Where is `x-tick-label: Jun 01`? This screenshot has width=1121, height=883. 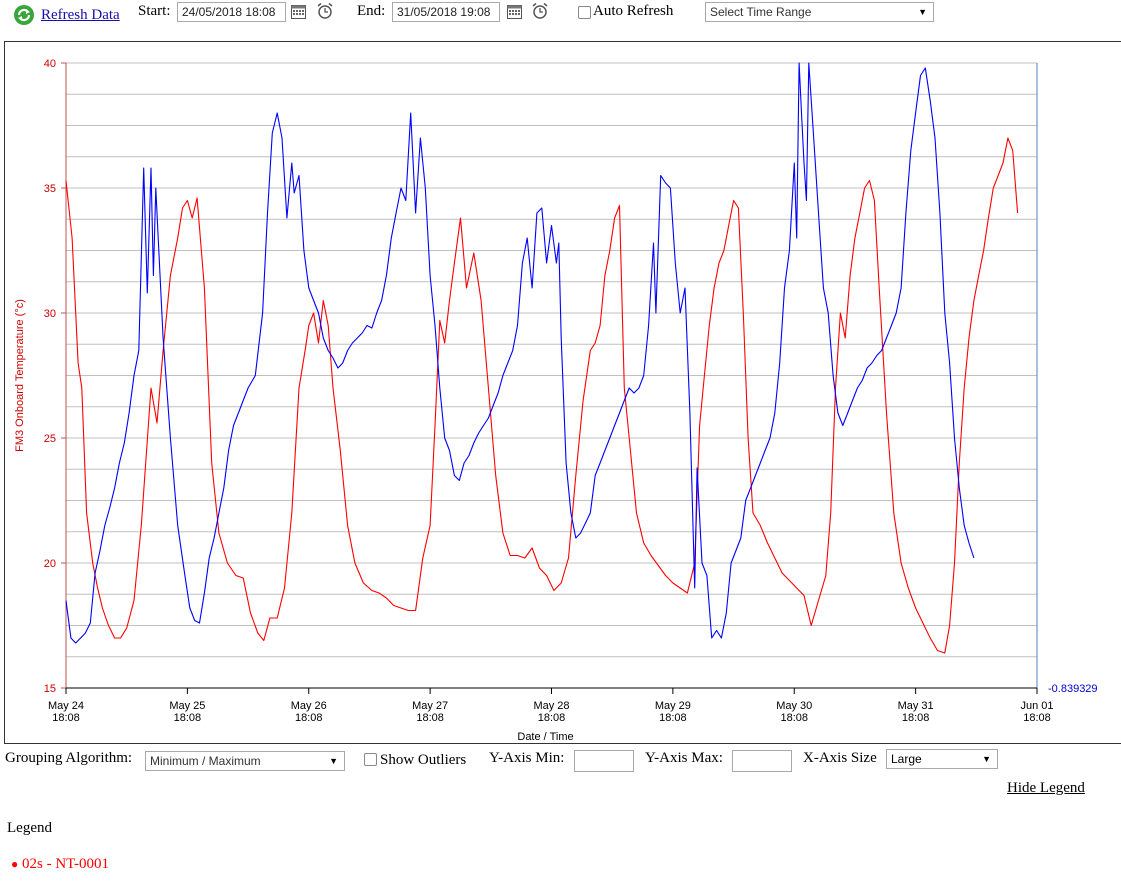 x-tick-label: Jun 01 is located at coordinates (1036, 706).